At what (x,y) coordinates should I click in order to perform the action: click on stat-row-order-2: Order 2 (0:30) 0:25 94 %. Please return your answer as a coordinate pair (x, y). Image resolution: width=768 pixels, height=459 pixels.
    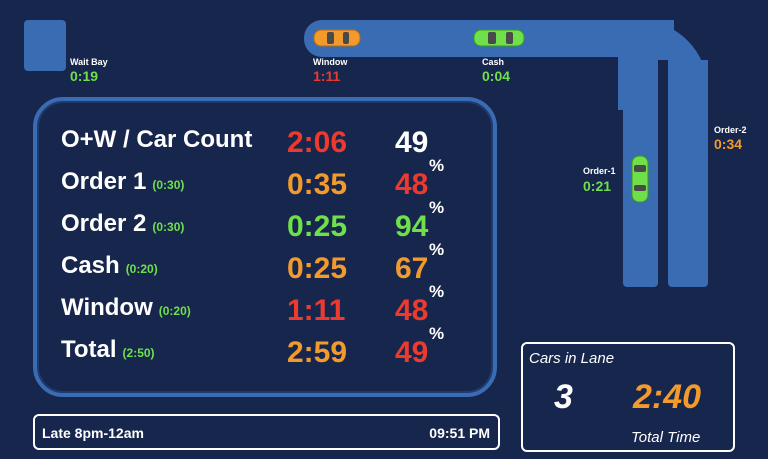
    Looking at the image, I should click on (265, 224).